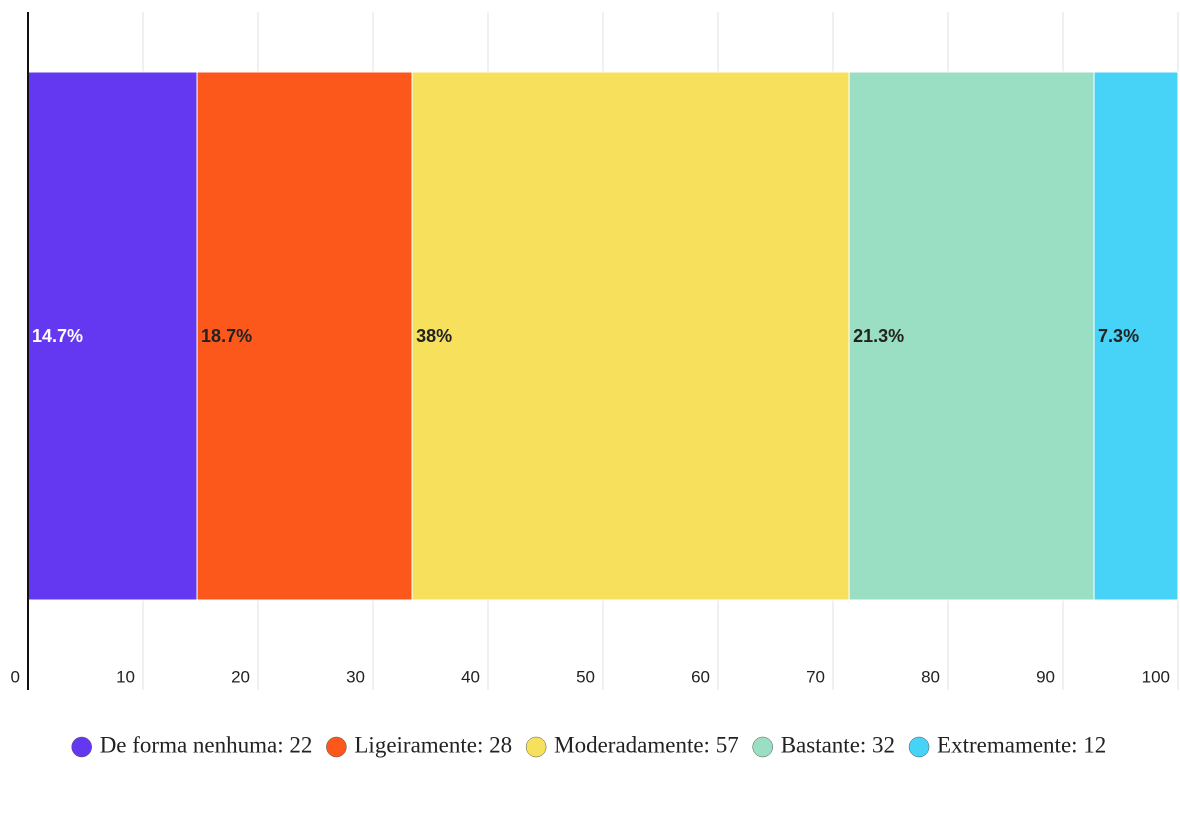 Image resolution: width=1180 pixels, height=816 pixels. Describe the element at coordinates (433, 744) in the screenshot. I see `legend-label: Ligeiramente: 28` at that location.